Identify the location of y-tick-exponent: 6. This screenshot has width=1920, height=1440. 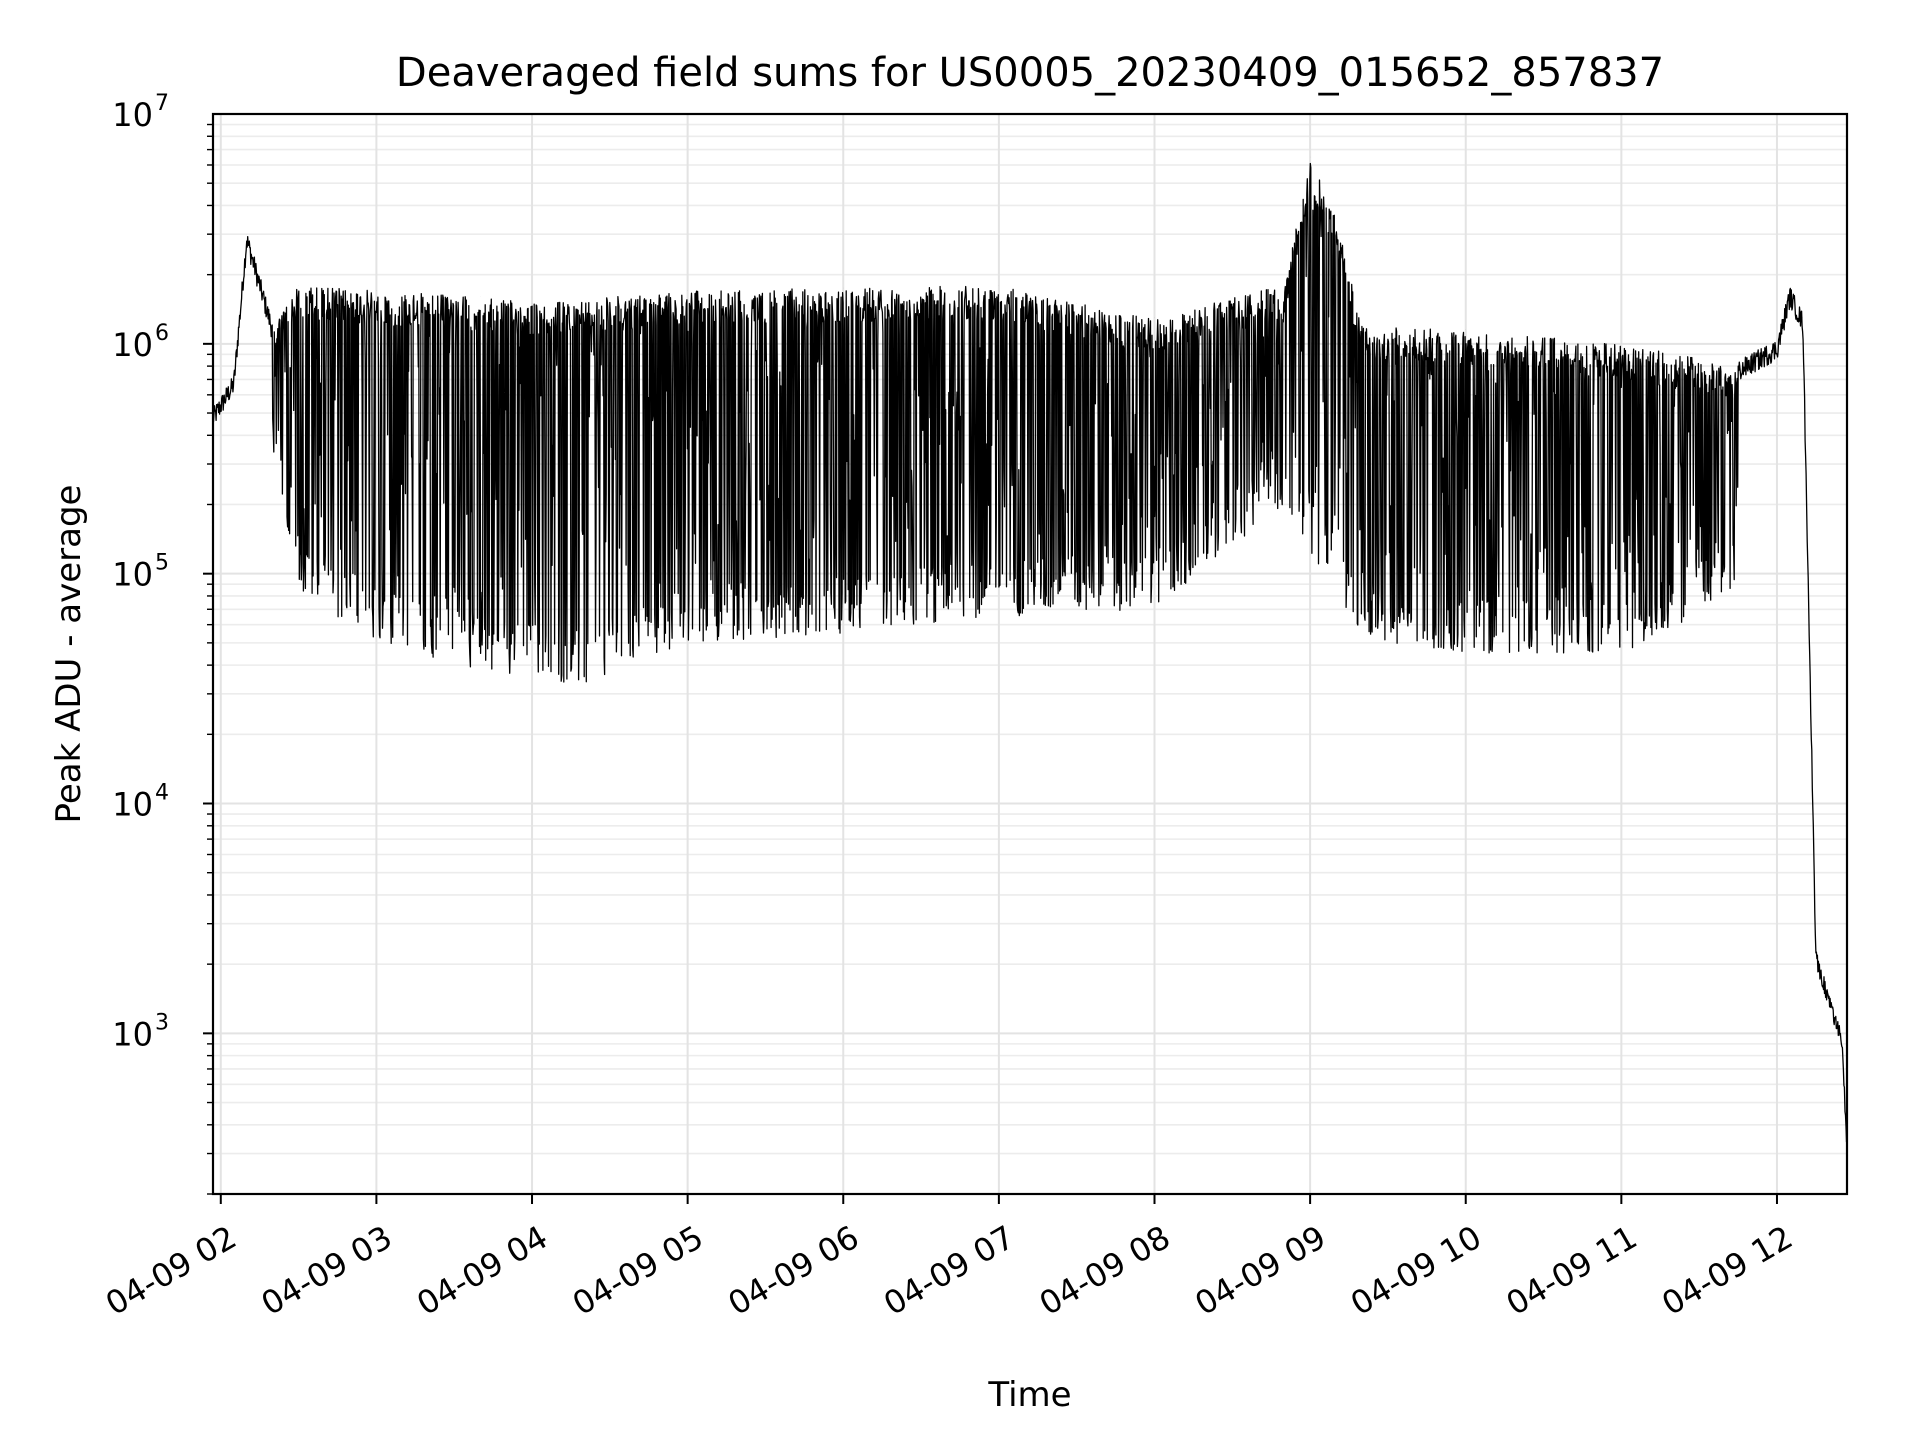
(162, 333).